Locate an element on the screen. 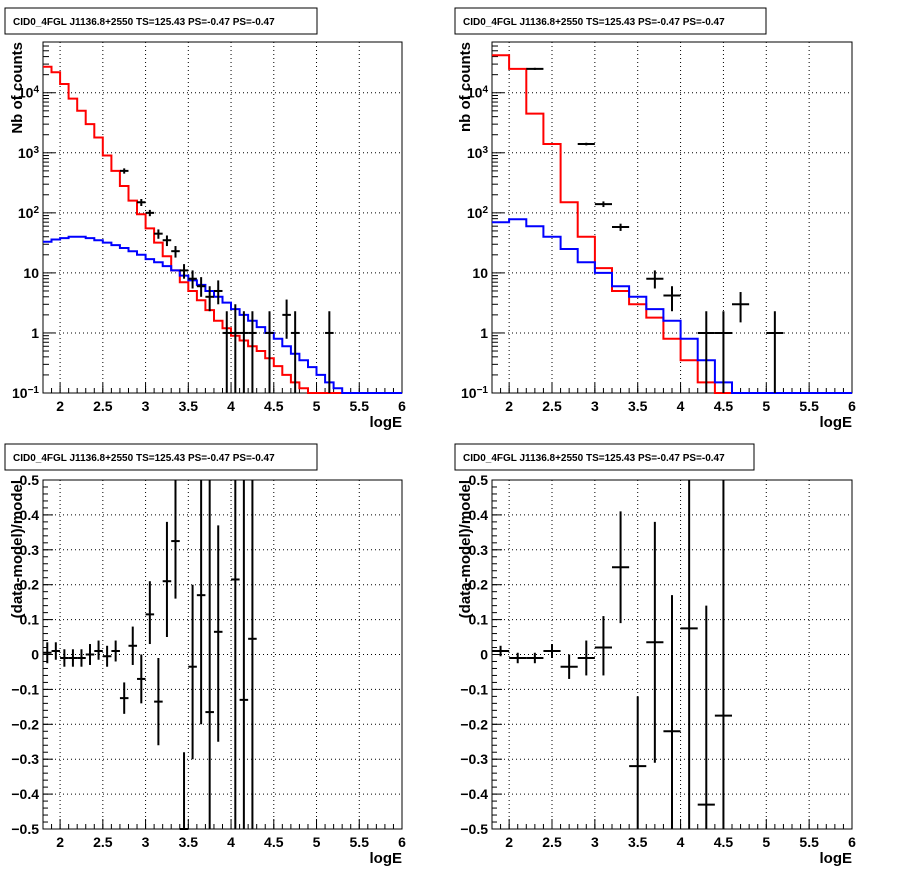  top-left-xtick-label: 5.5 is located at coordinates (360, 406).